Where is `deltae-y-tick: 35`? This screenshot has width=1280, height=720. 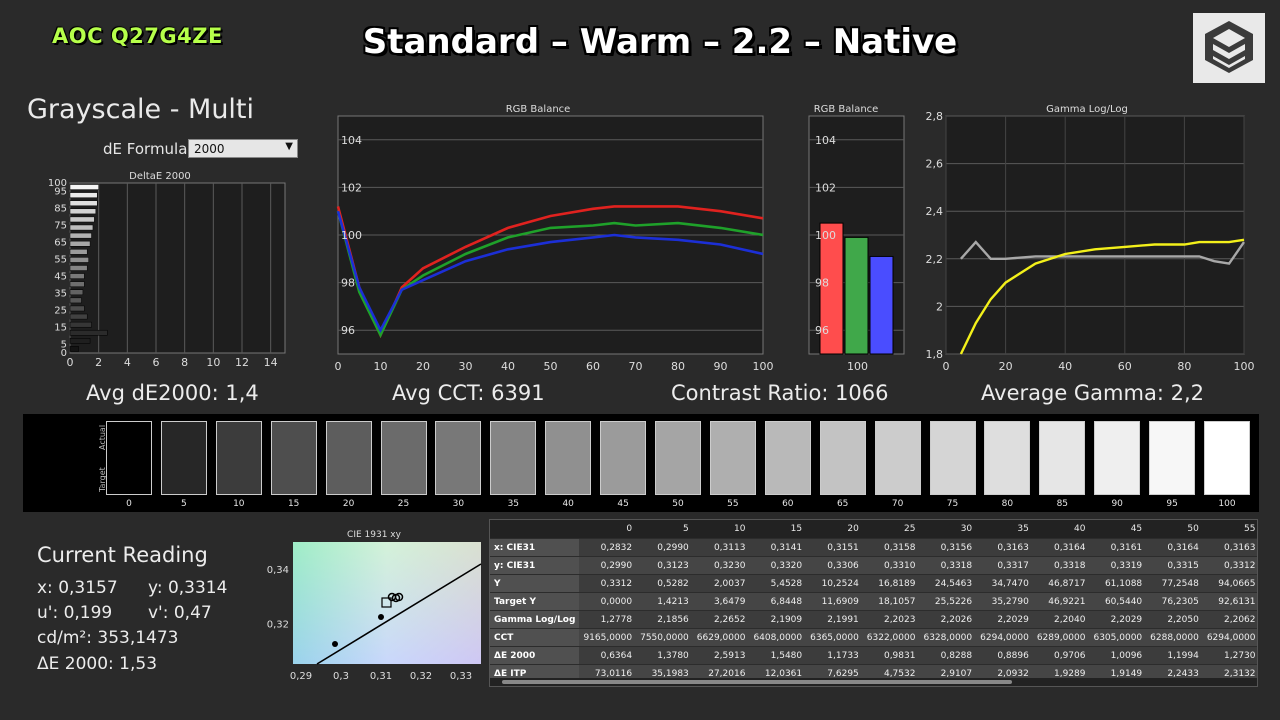
deltae-y-tick: 35 is located at coordinates (60, 294).